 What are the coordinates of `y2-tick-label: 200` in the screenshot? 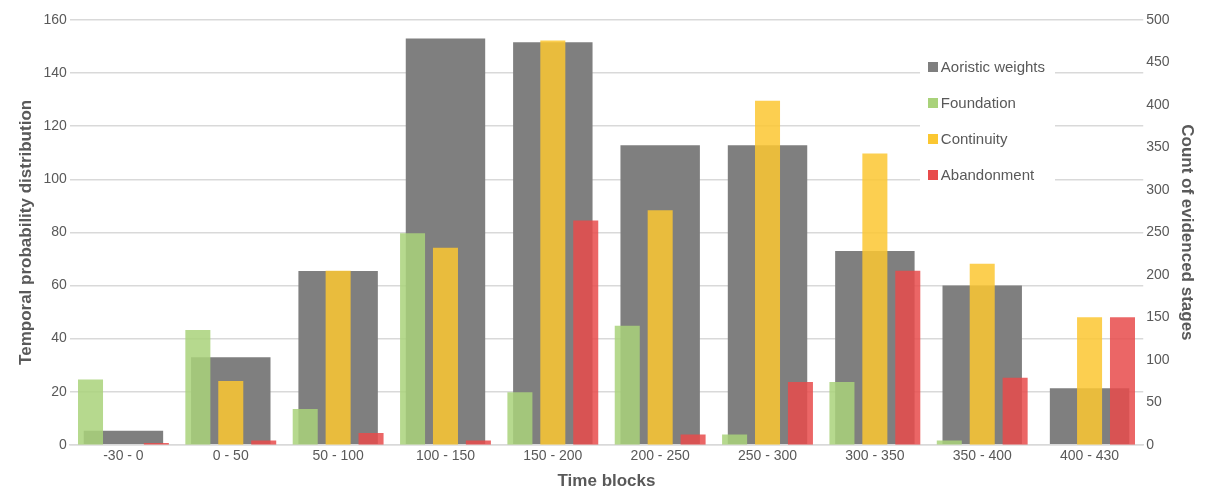 It's located at (1158, 273).